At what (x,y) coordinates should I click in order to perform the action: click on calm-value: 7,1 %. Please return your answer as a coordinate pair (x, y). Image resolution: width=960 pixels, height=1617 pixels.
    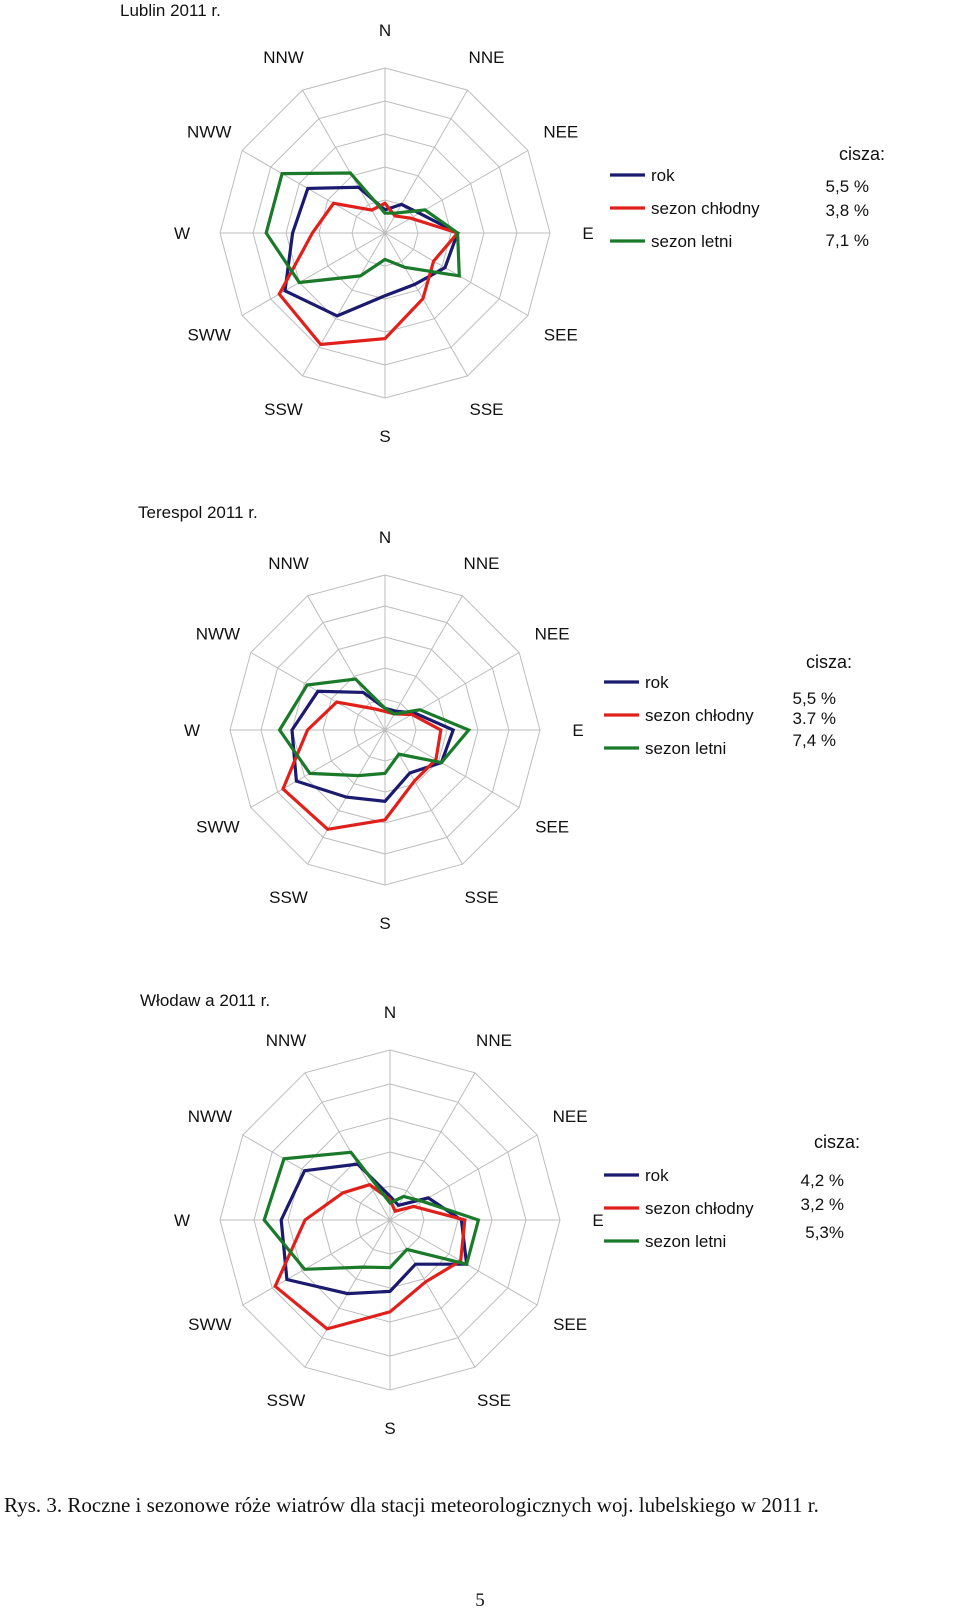
    Looking at the image, I should click on (847, 240).